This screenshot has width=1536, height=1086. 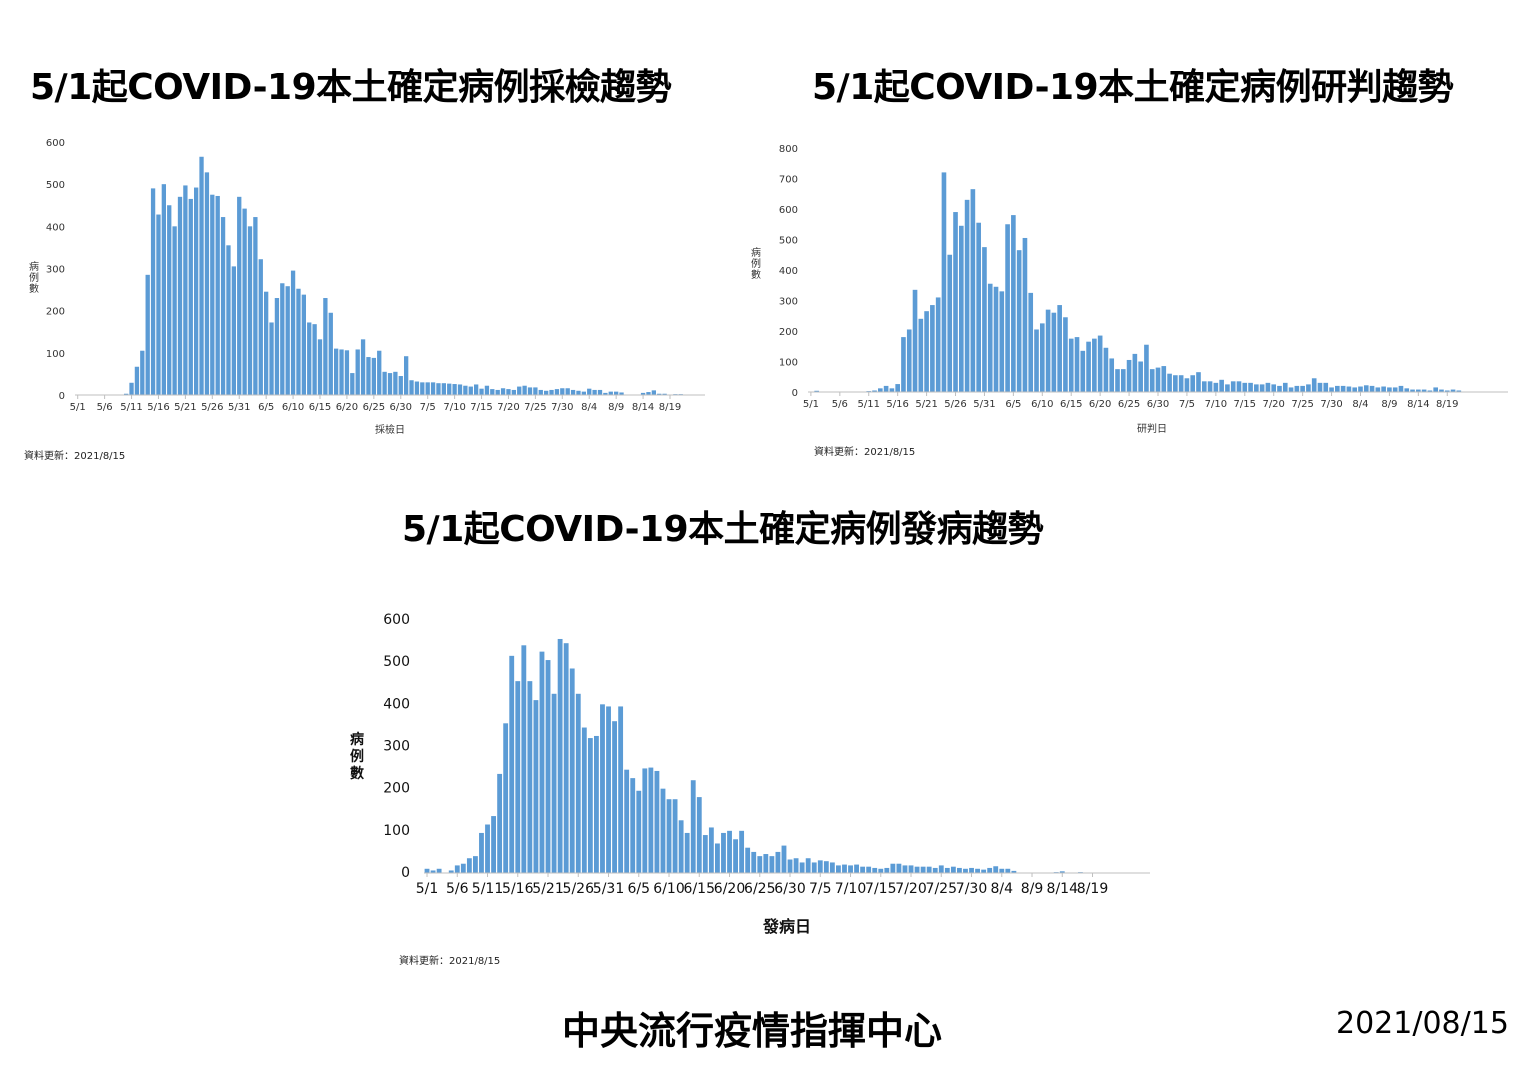 I want to click on y-tick-label: 400, so click(x=788, y=271).